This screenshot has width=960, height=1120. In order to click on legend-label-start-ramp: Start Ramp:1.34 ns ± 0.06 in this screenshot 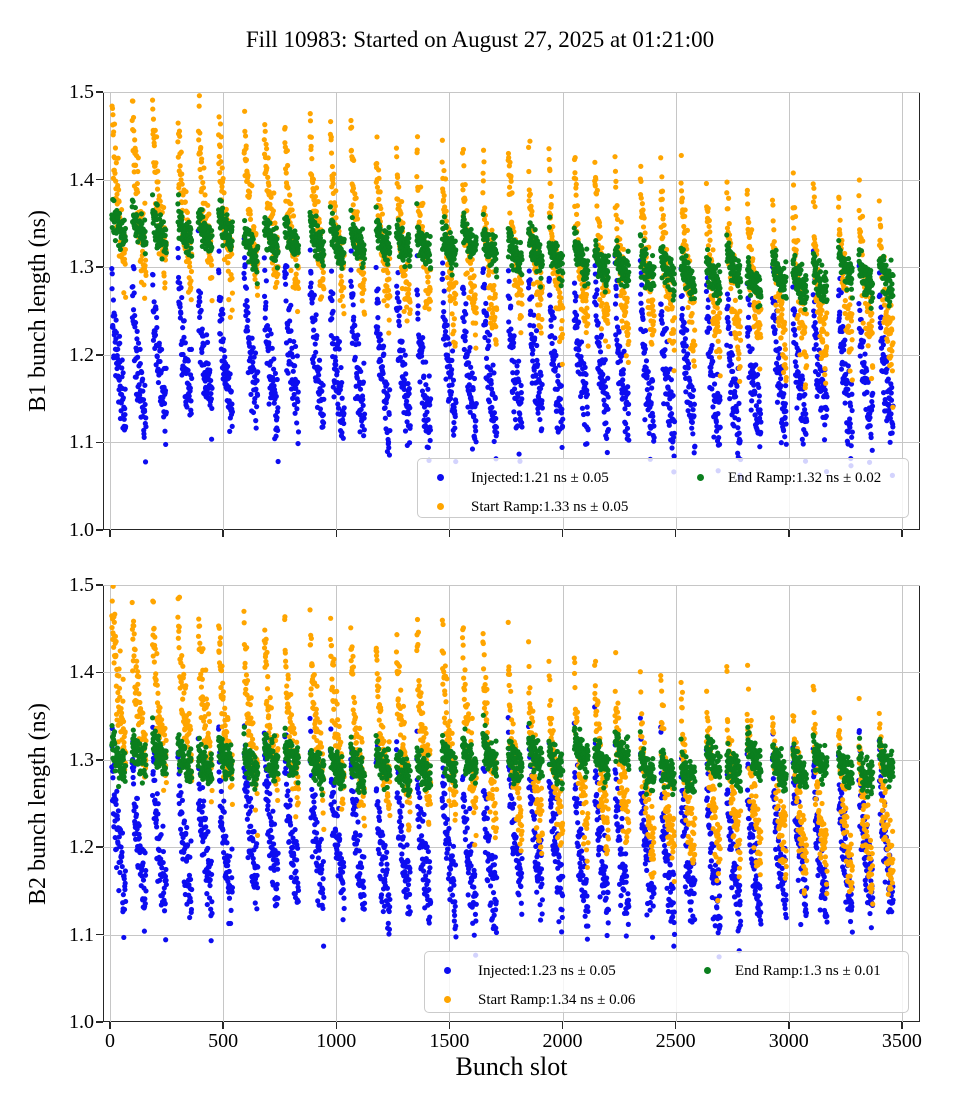, I will do `click(557, 1000)`.